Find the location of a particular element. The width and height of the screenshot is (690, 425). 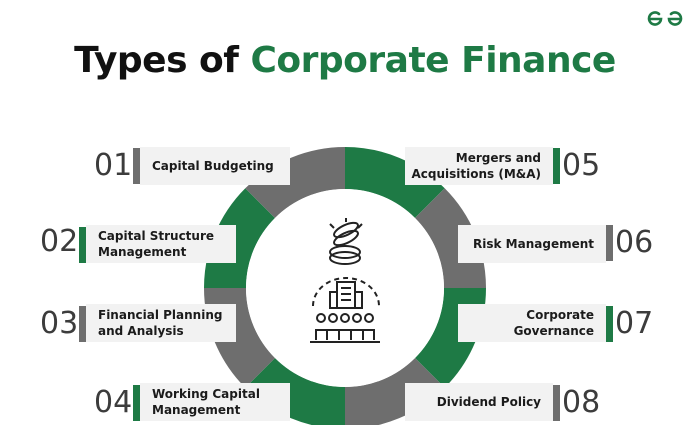

item-number-07: 07 is located at coordinates (634, 323).